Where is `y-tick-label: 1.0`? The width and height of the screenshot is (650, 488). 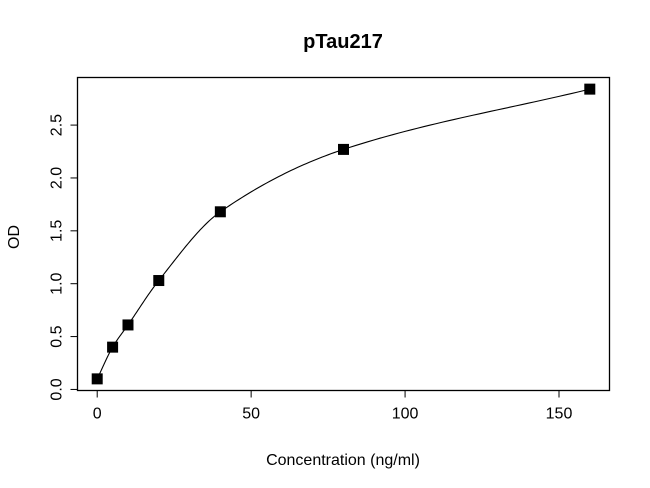
y-tick-label: 1.0 is located at coordinates (57, 283).